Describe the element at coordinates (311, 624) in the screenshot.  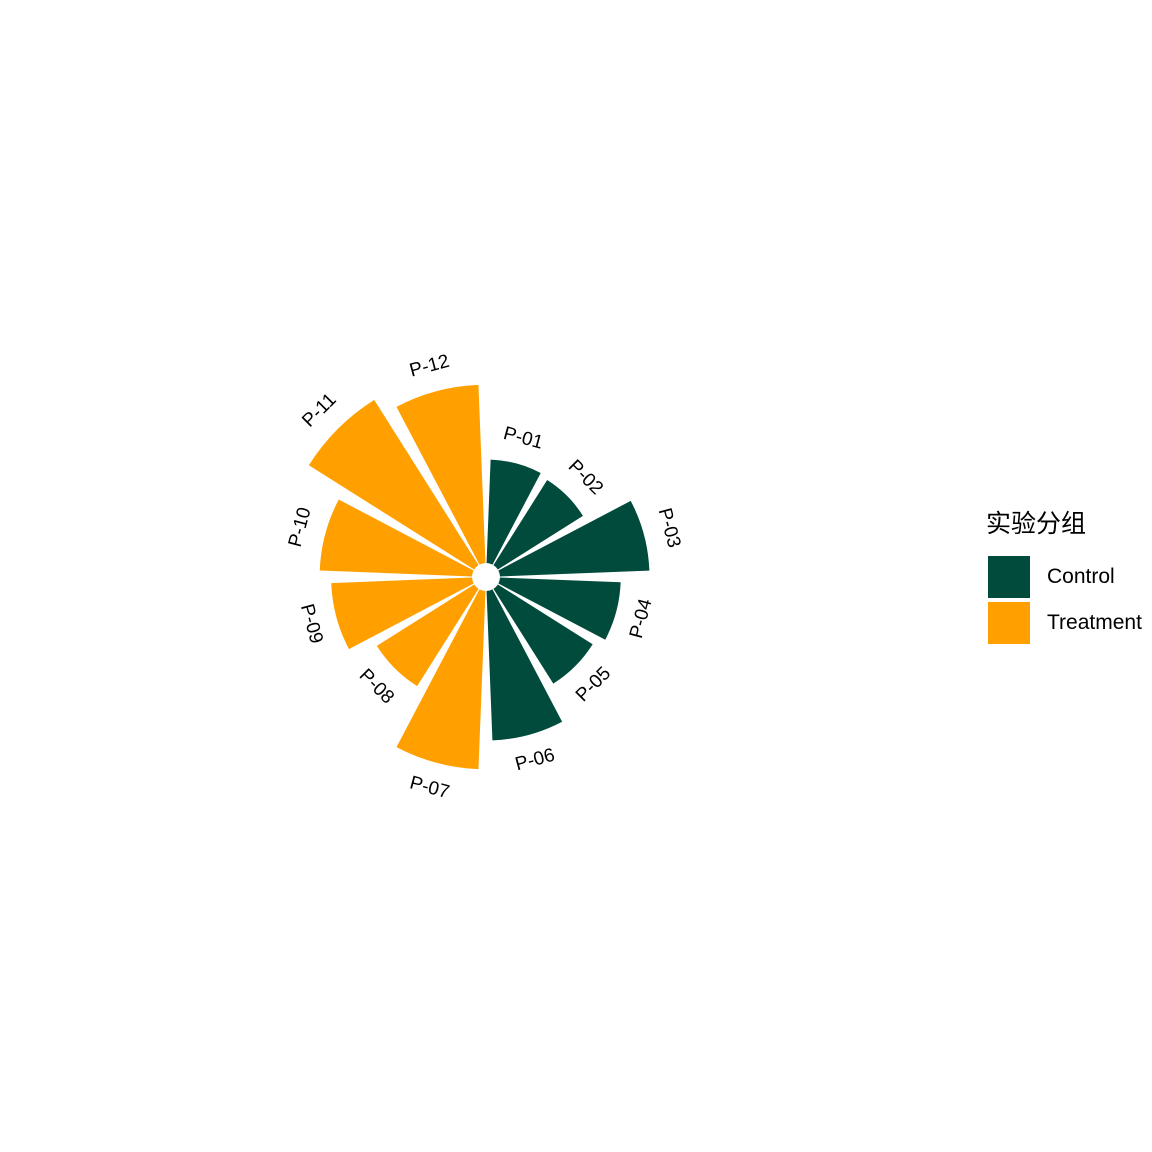
I see `label-p-09: P-09` at that location.